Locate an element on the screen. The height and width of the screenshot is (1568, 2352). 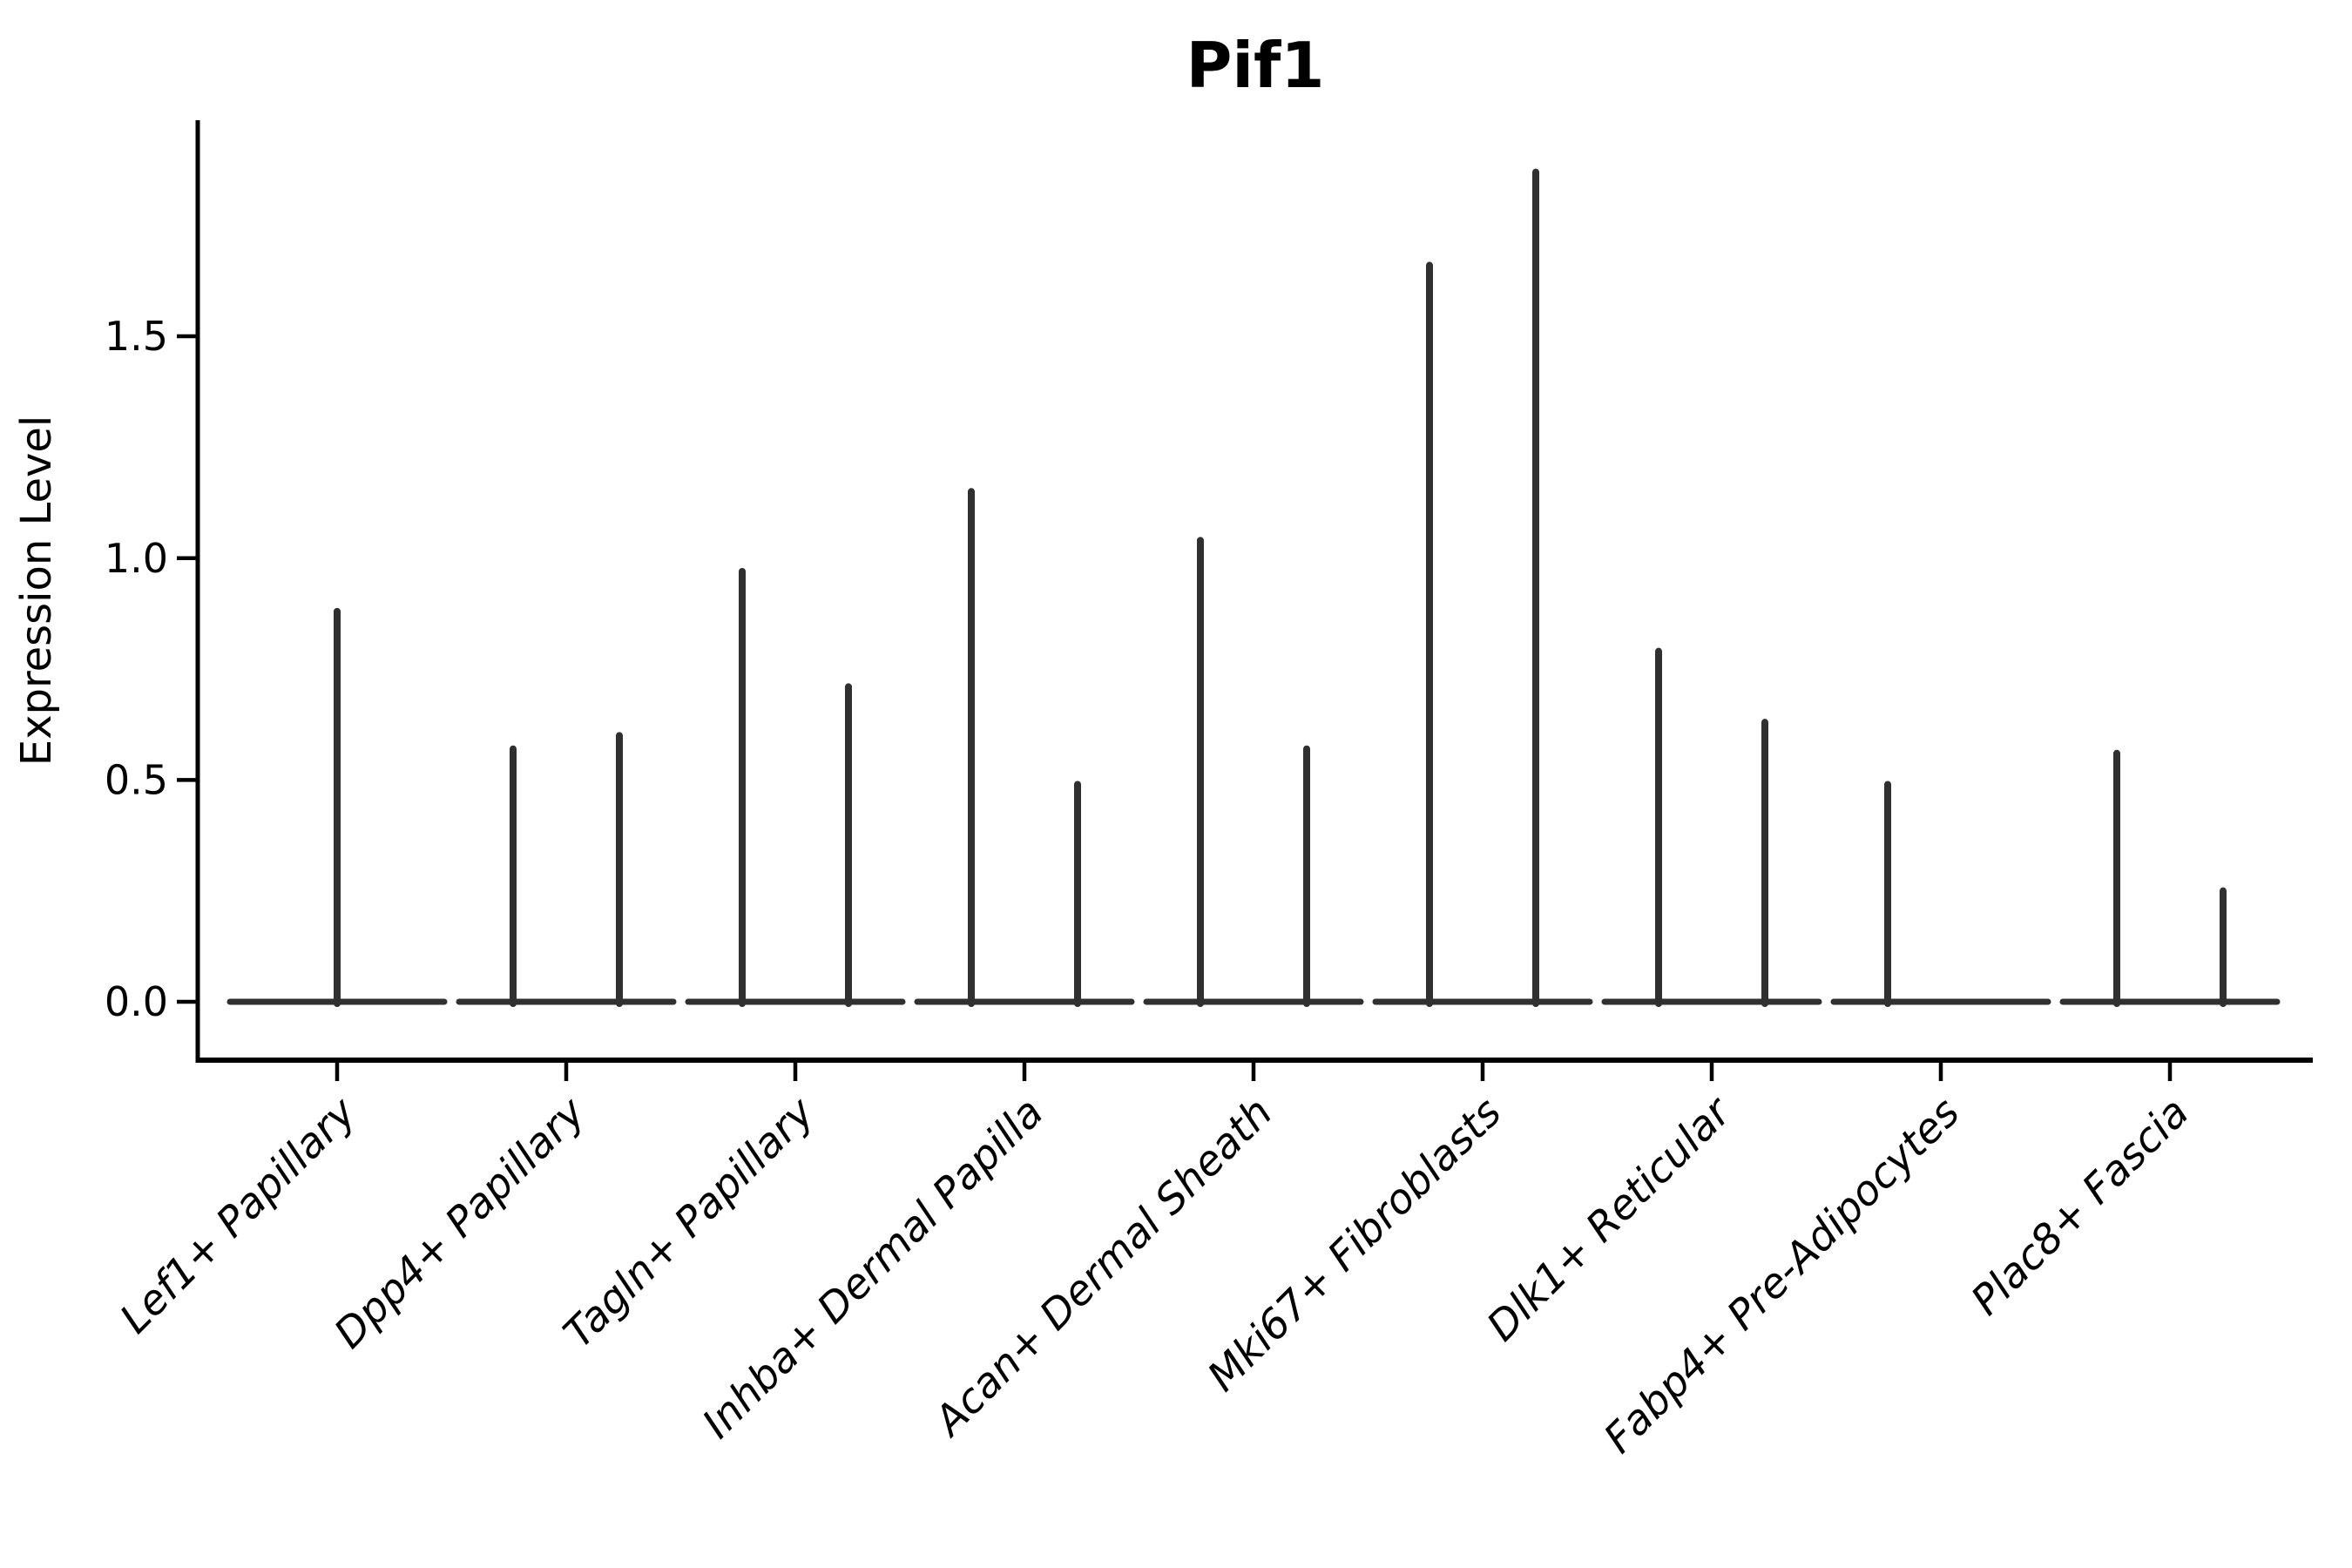
x-axis-category-label: Tagln+ Papillary is located at coordinates (690, 1223).